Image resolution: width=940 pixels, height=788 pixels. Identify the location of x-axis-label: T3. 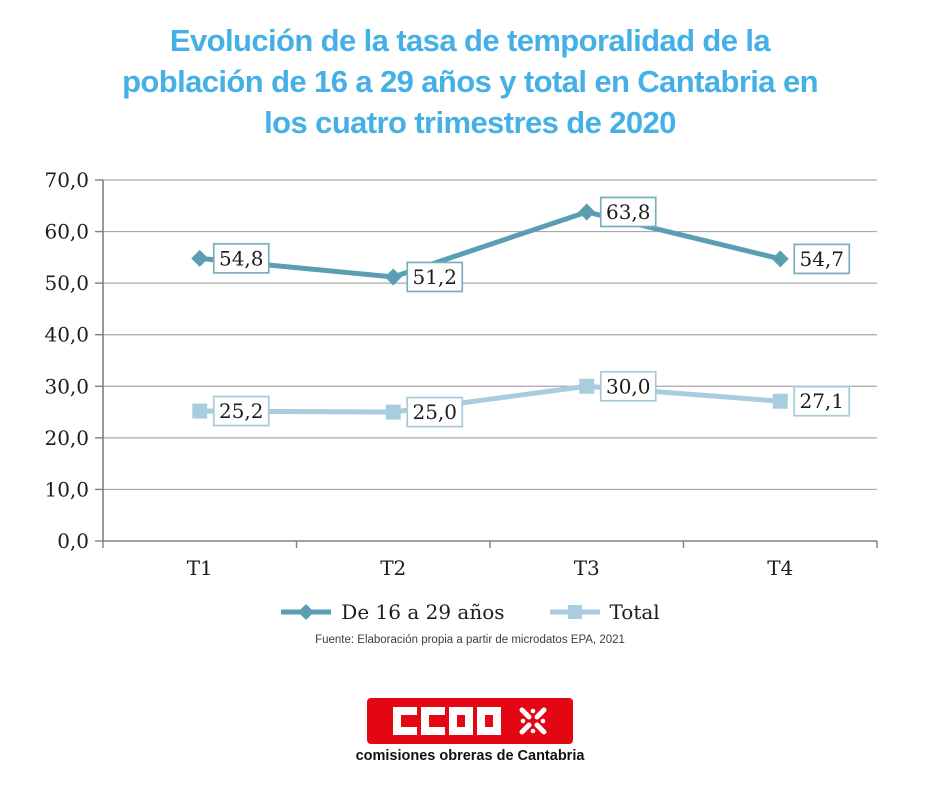
(587, 568).